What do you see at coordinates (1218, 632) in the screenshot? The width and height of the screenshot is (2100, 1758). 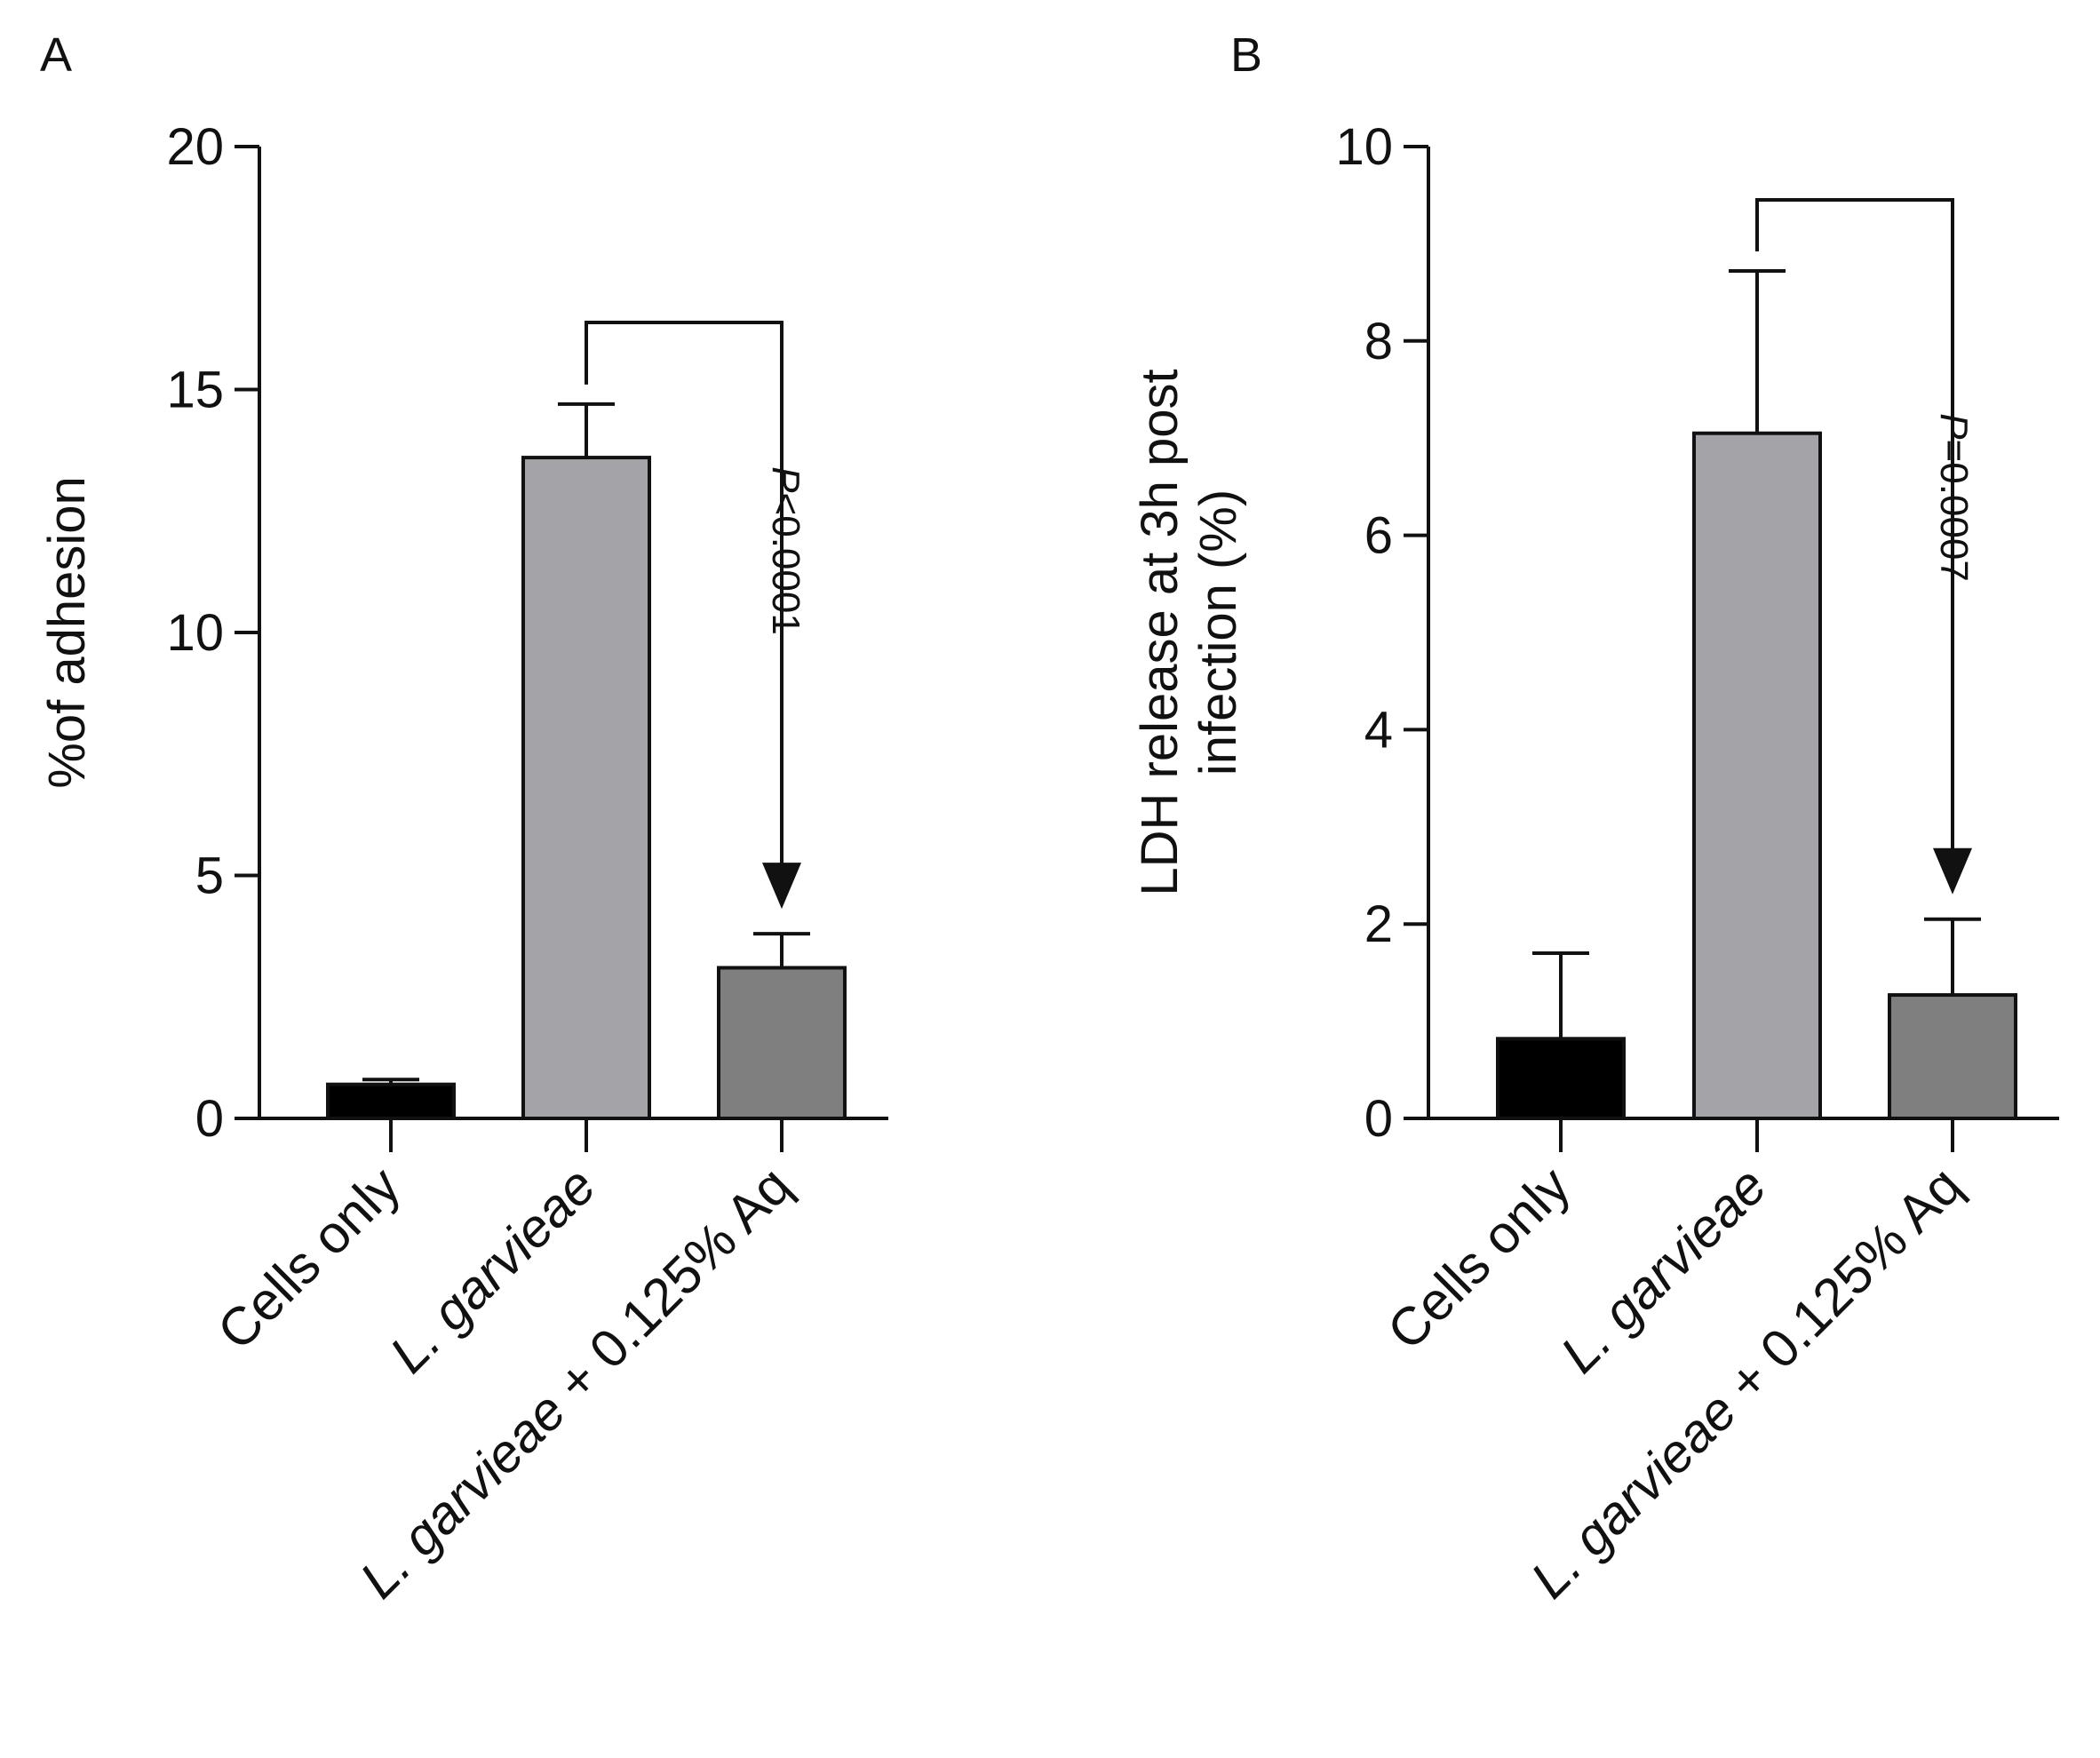 I see `y-axis-title-line: infection (%)` at bounding box center [1218, 632].